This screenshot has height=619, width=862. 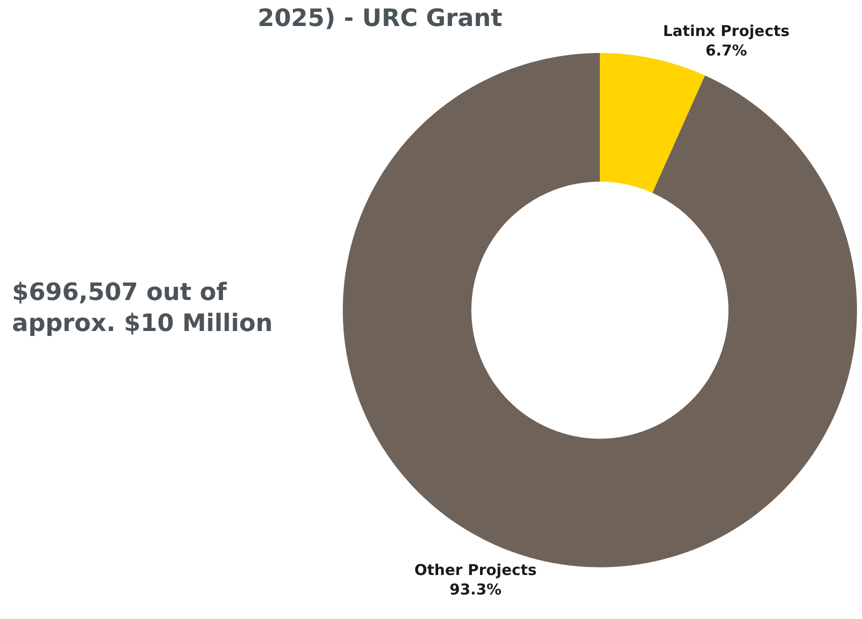 I want to click on data-label: 6.7%, so click(x=726, y=51).